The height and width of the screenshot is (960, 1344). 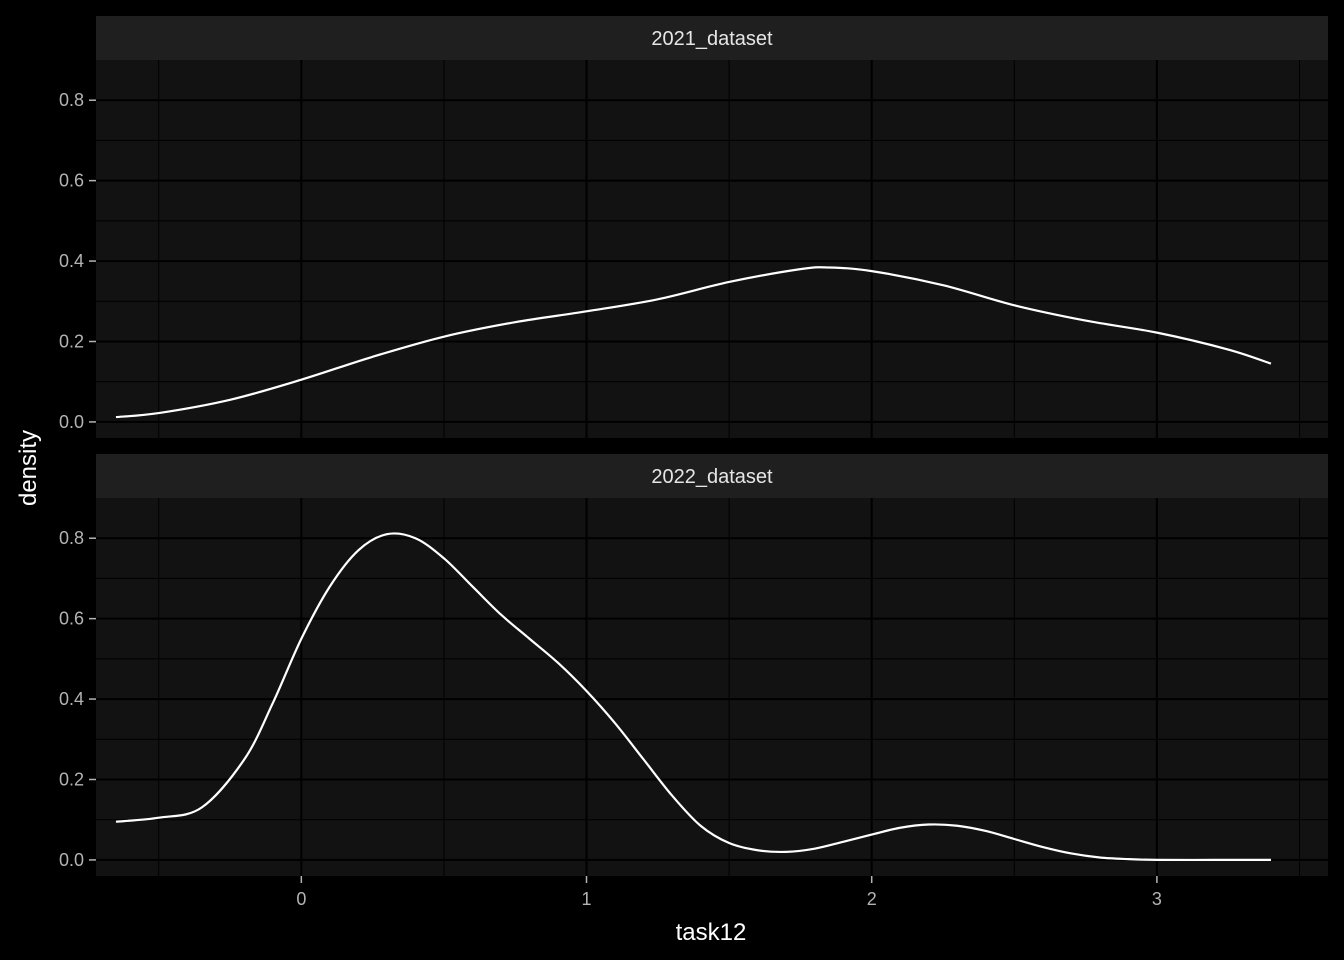 I want to click on x-tick-label: 2, so click(x=872, y=899).